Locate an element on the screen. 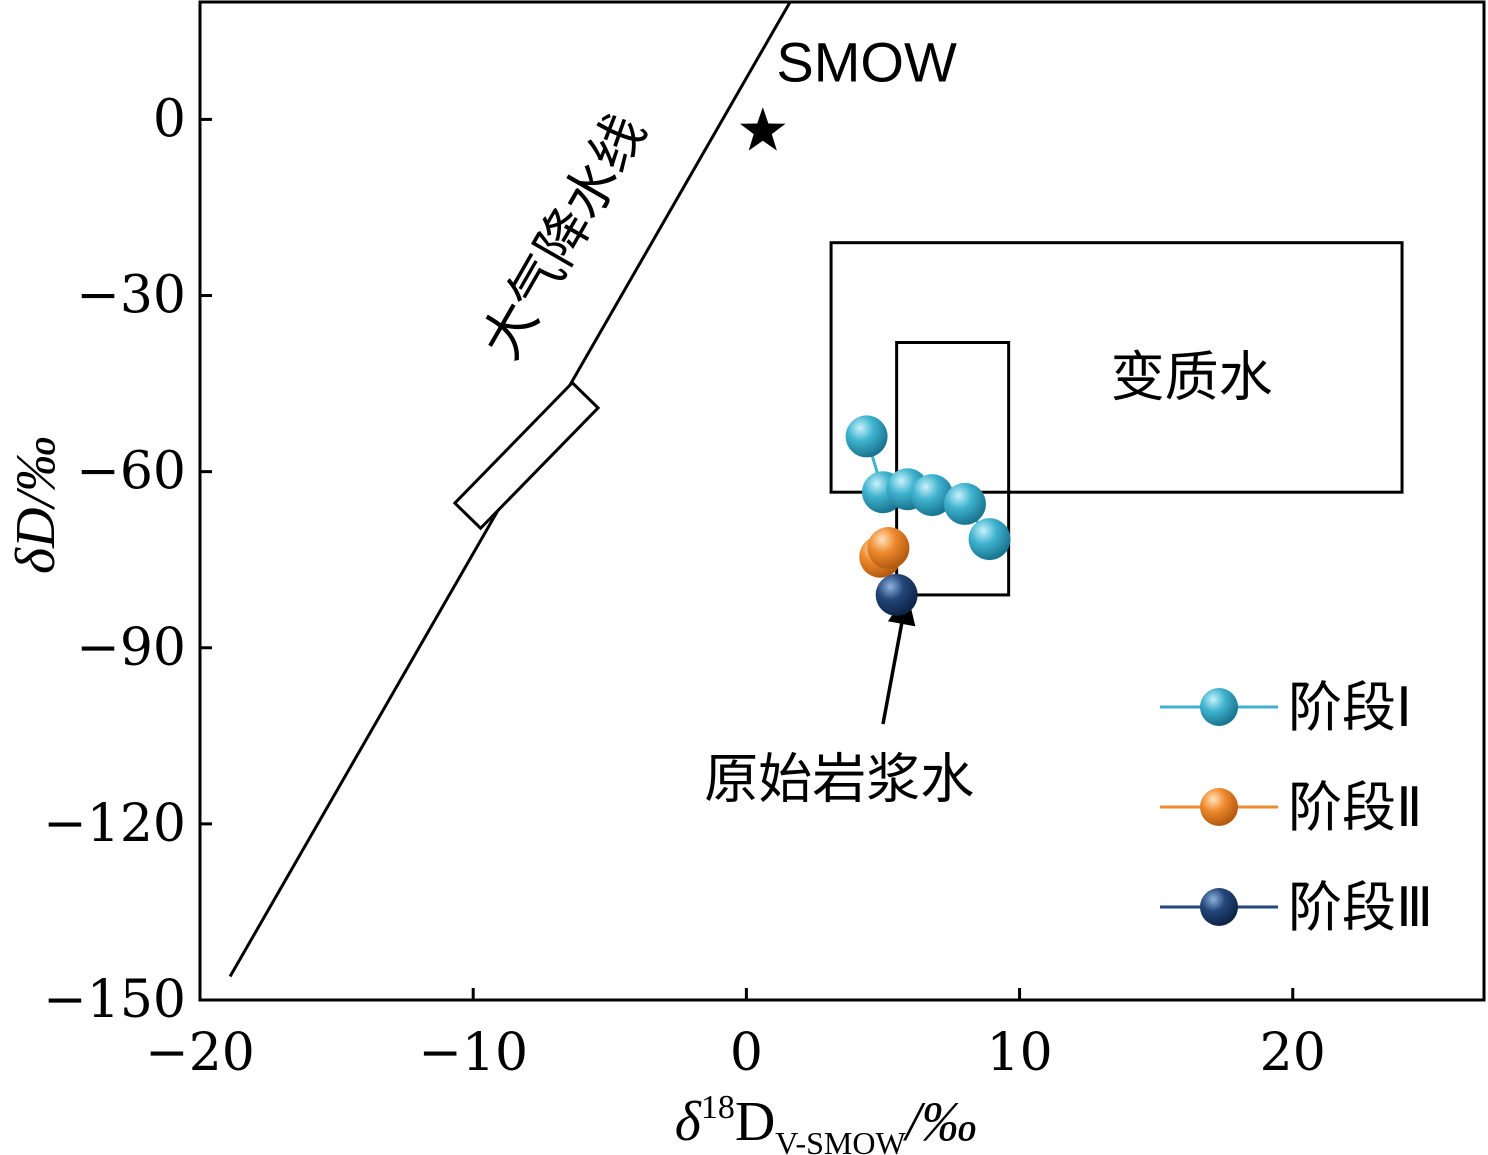 The height and width of the screenshot is (1155, 1488). legend: 阶段Ⅰ 阶段Ⅱ 阶段Ⅲ is located at coordinates (1296, 807).